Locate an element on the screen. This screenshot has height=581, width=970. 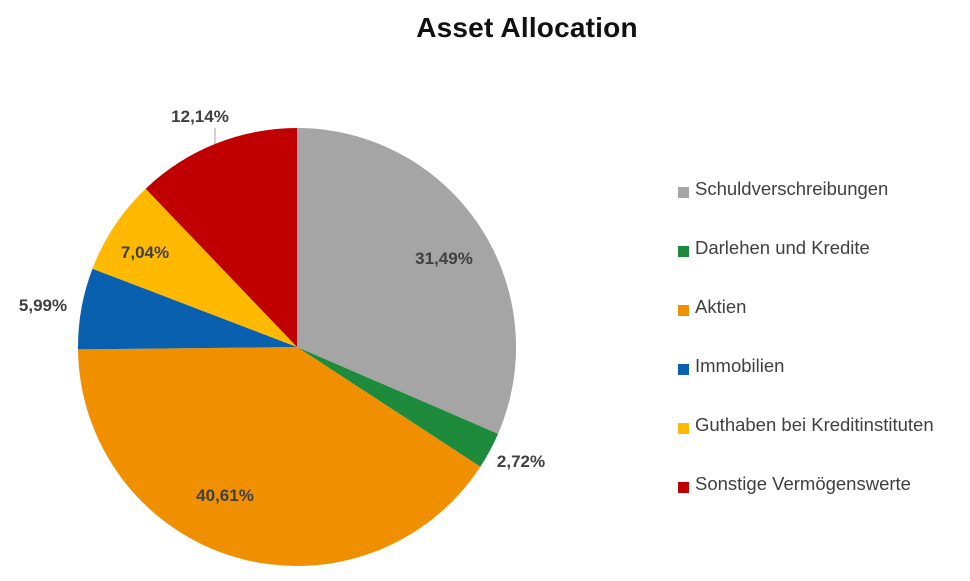
legend-item-aktien: Aktien is located at coordinates (823, 325).